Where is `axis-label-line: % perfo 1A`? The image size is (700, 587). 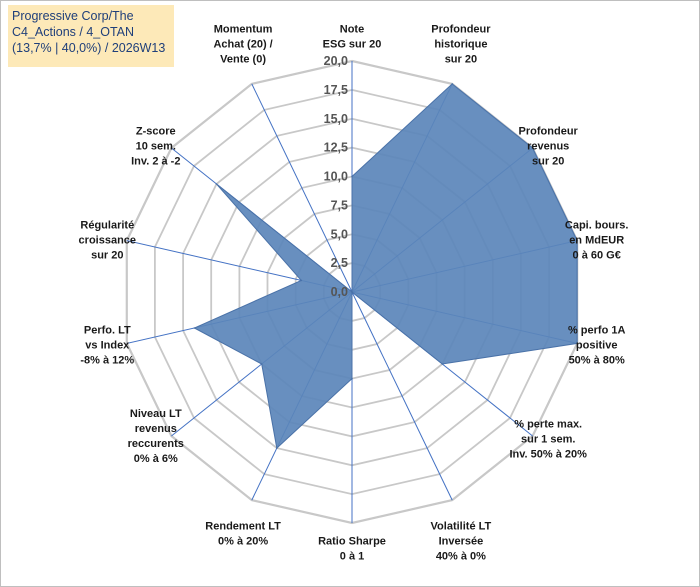
axis-label-line: % perfo 1A is located at coordinates (597, 330).